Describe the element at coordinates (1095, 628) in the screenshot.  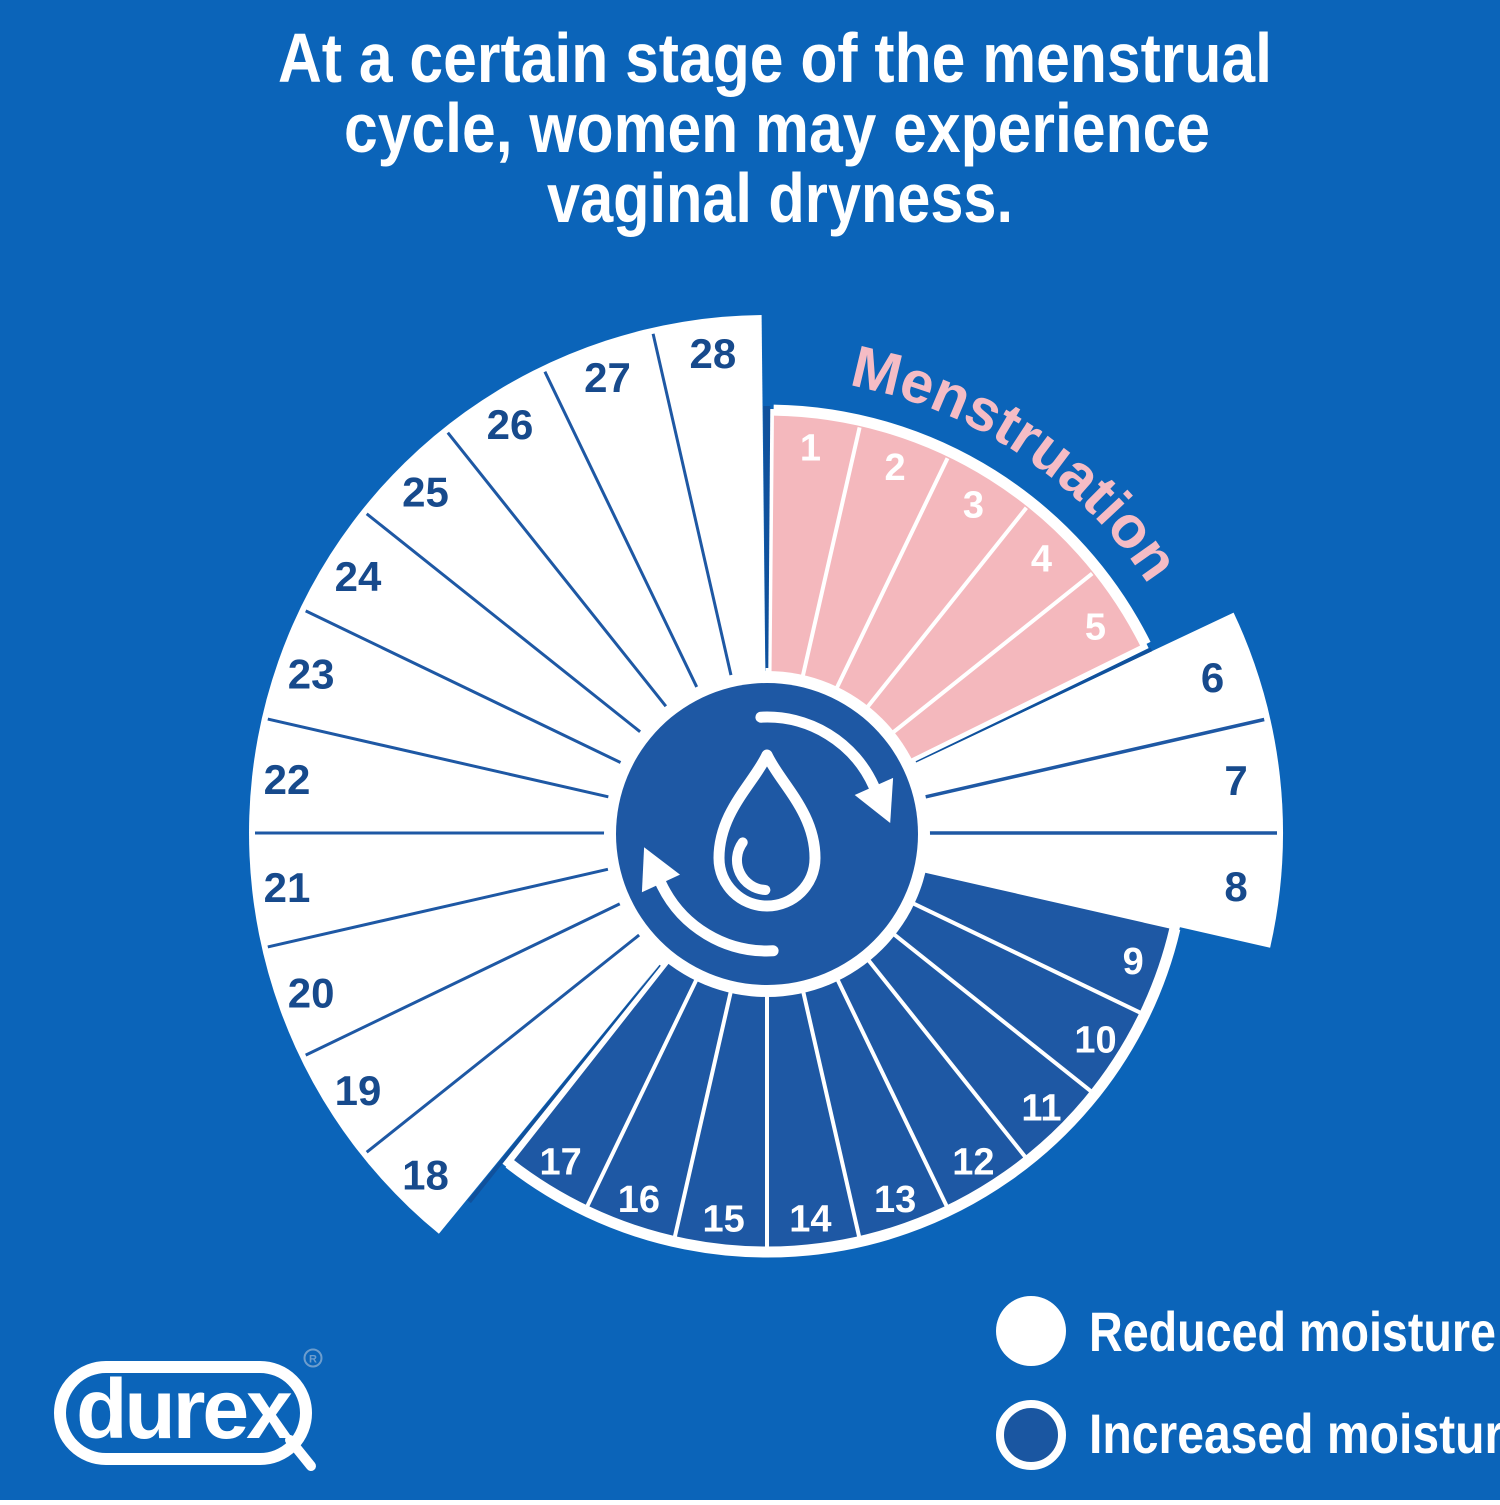
I see `svg-text: 5` at that location.